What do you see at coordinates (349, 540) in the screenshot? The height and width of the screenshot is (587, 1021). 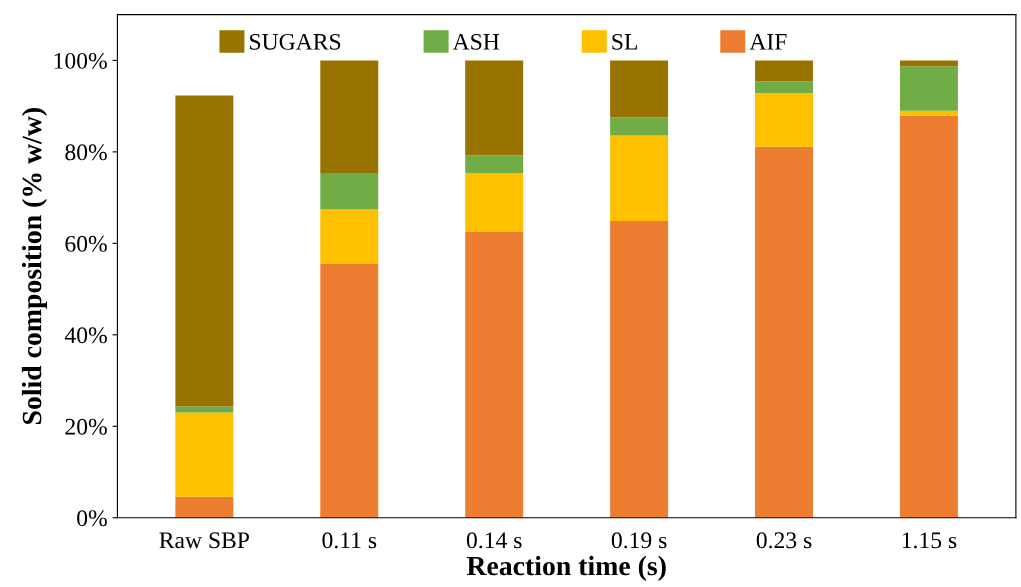 I see `x-tick-label: 0.11 s` at bounding box center [349, 540].